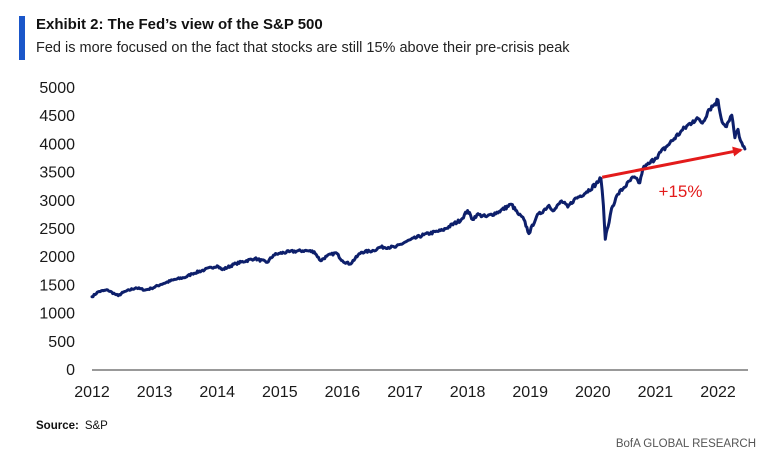 Image resolution: width=776 pixels, height=460 pixels. What do you see at coordinates (718, 392) in the screenshot?
I see `x-tick-label: 2022` at bounding box center [718, 392].